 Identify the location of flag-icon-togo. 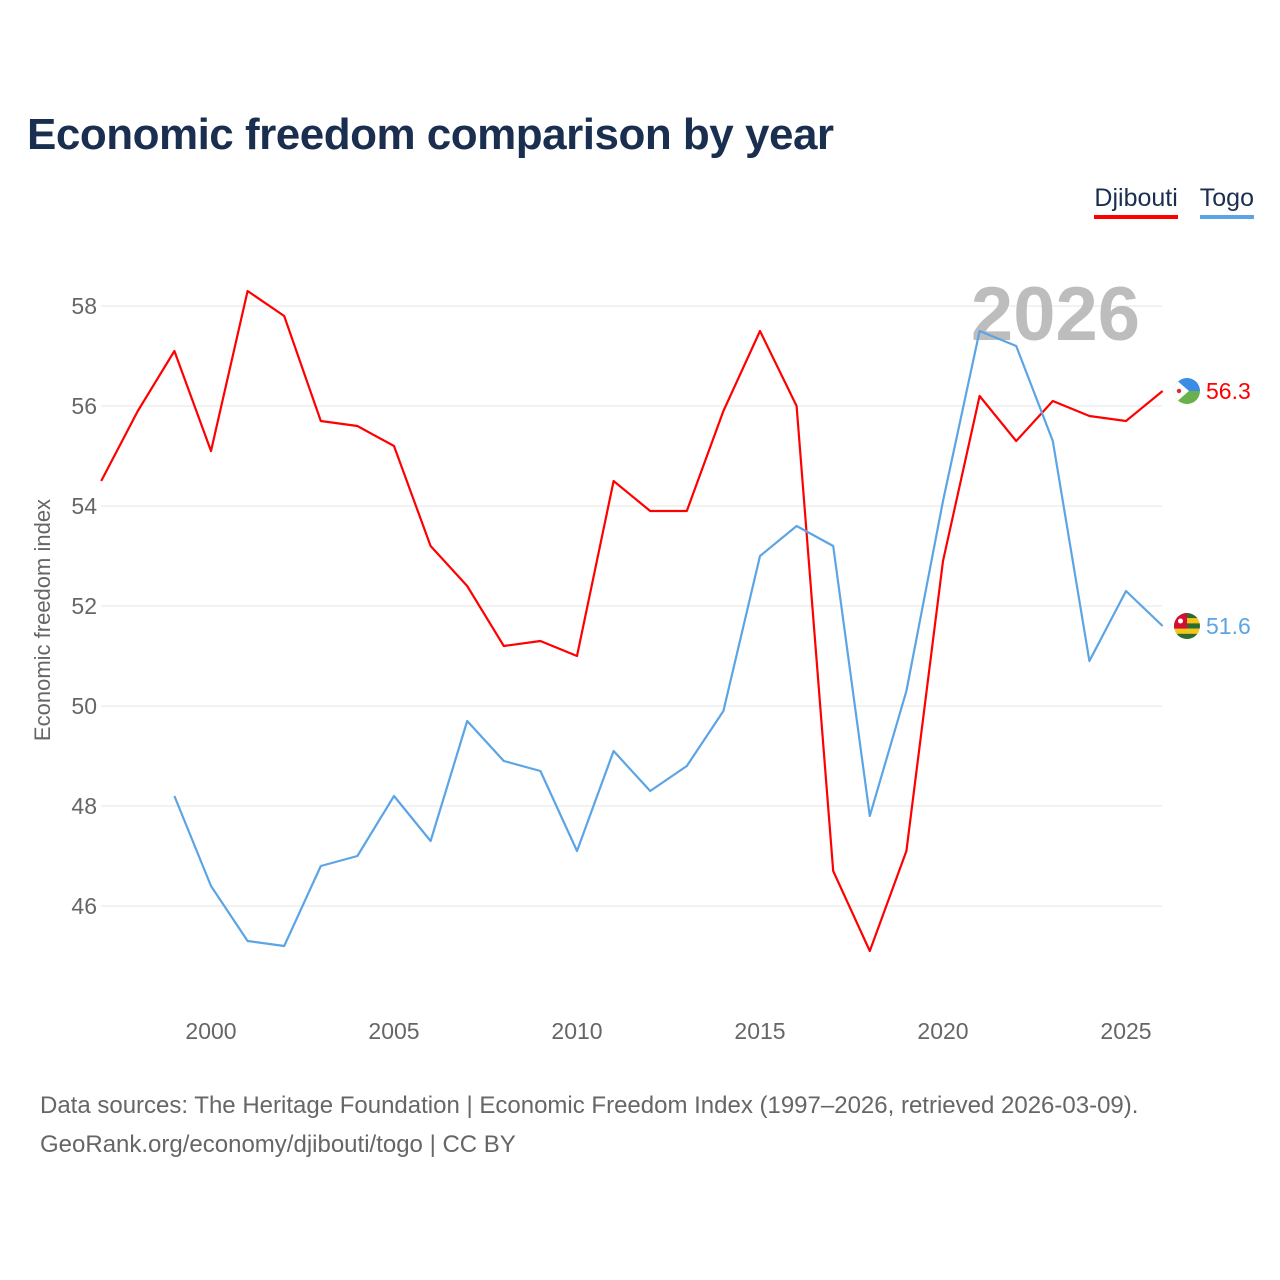
(1187, 626).